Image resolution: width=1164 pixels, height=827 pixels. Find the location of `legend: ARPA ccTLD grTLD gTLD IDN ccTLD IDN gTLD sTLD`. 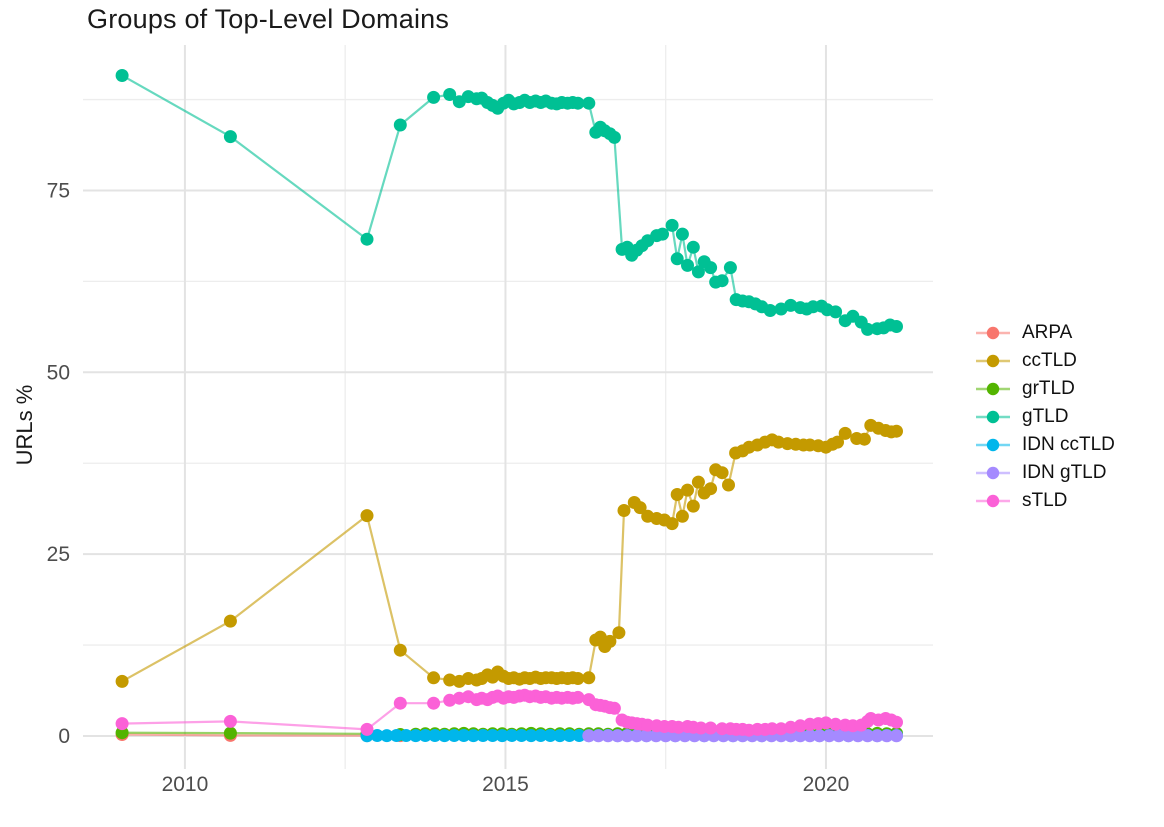

legend: ARPA ccTLD grTLD gTLD IDN ccTLD IDN gTLD sTLD is located at coordinates (1045, 417).